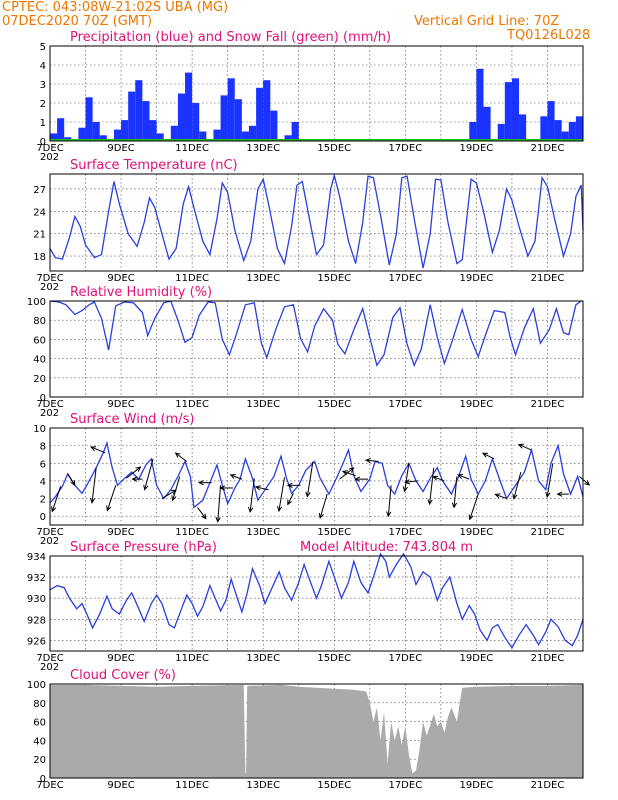  What do you see at coordinates (39, 340) in the screenshot?
I see `rh-ytick-label: 60` at bounding box center [39, 340].